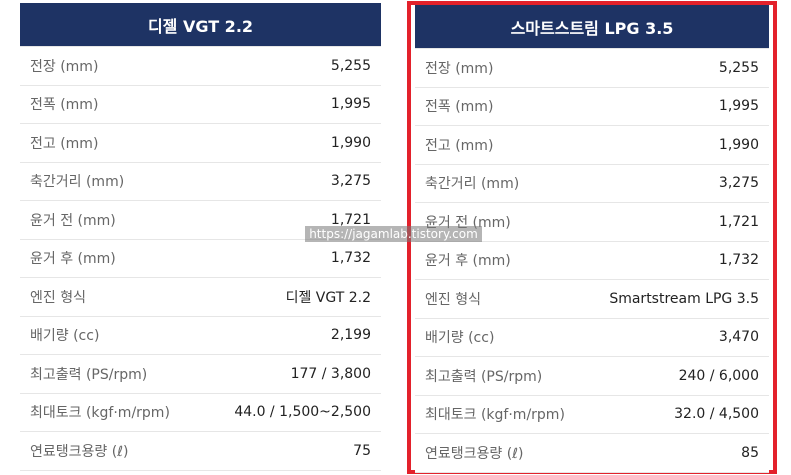  What do you see at coordinates (200, 413) in the screenshot?
I see `table-row: 최대토크 (kgf·m/rpm) 44.0 / 1,500~2,500` at bounding box center [200, 413].